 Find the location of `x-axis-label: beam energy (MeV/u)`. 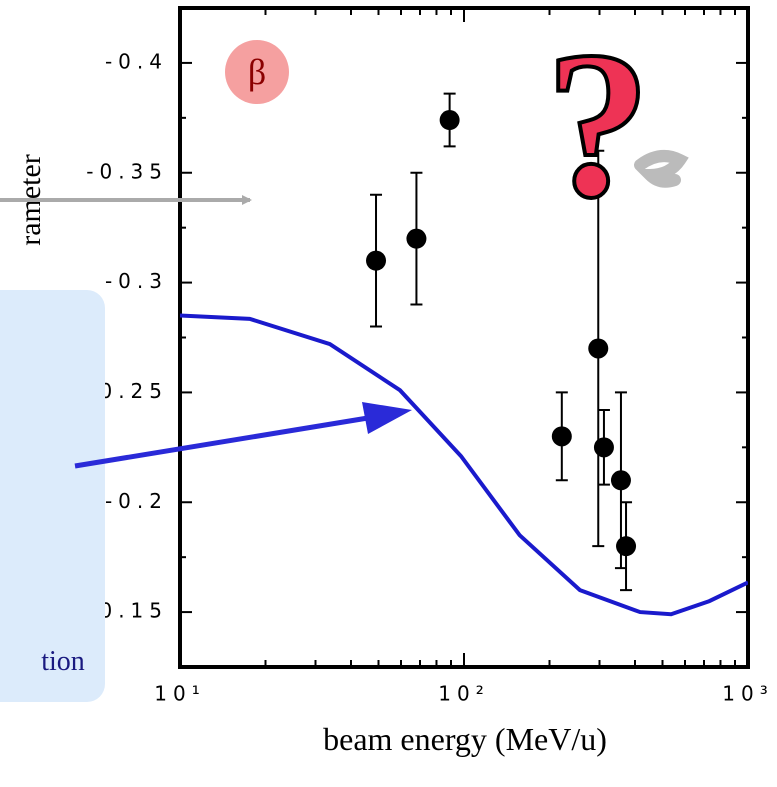

x-axis-label: beam energy (MeV/u) is located at coordinates (465, 739).